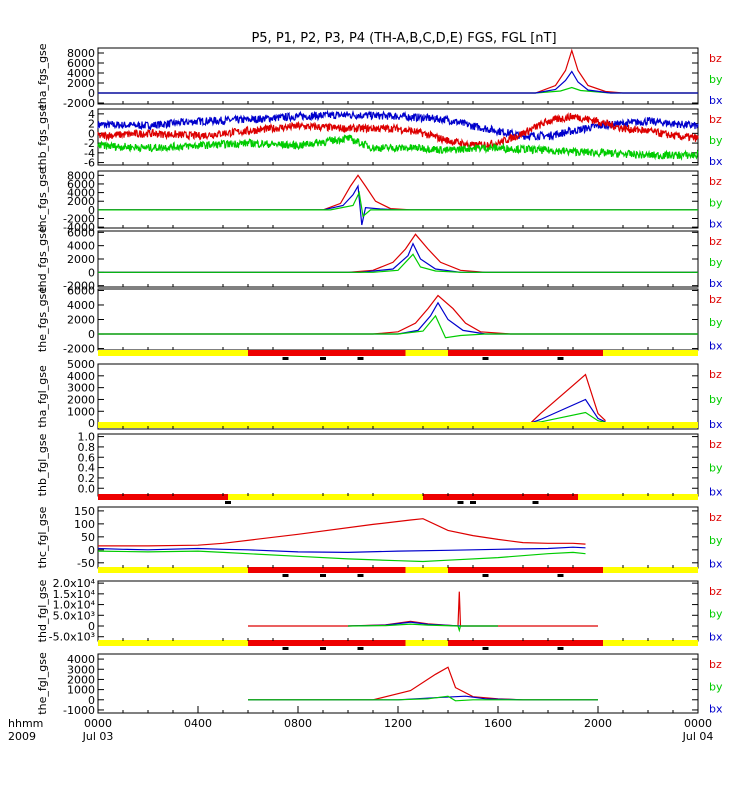  Describe the element at coordinates (698, 736) in the screenshot. I see `x-tick-date: Jul 04` at that location.